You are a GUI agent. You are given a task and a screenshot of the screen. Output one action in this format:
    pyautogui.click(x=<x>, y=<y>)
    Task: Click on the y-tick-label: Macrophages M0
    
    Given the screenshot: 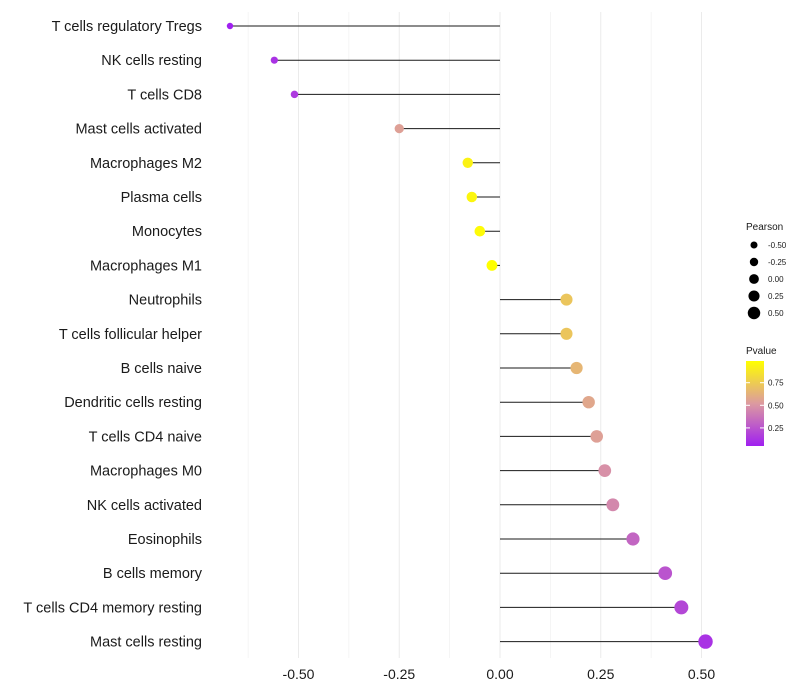 What is the action you would take?
    pyautogui.click(x=146, y=472)
    